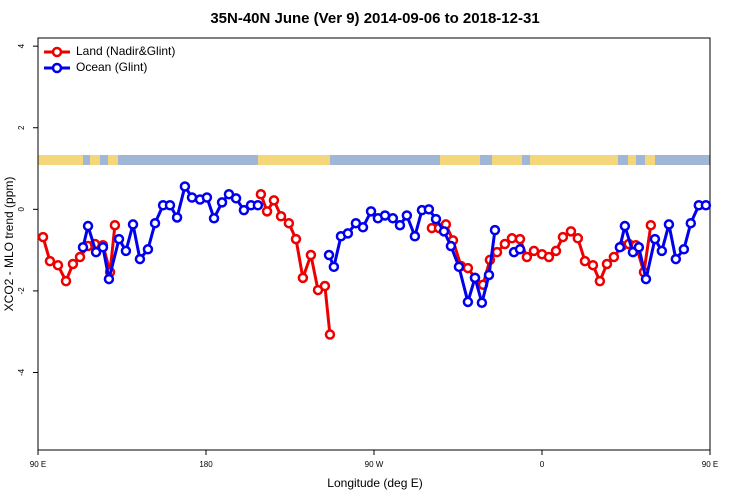 This screenshot has width=750, height=500. Describe the element at coordinates (374, 160) in the screenshot. I see `map-strip` at that location.